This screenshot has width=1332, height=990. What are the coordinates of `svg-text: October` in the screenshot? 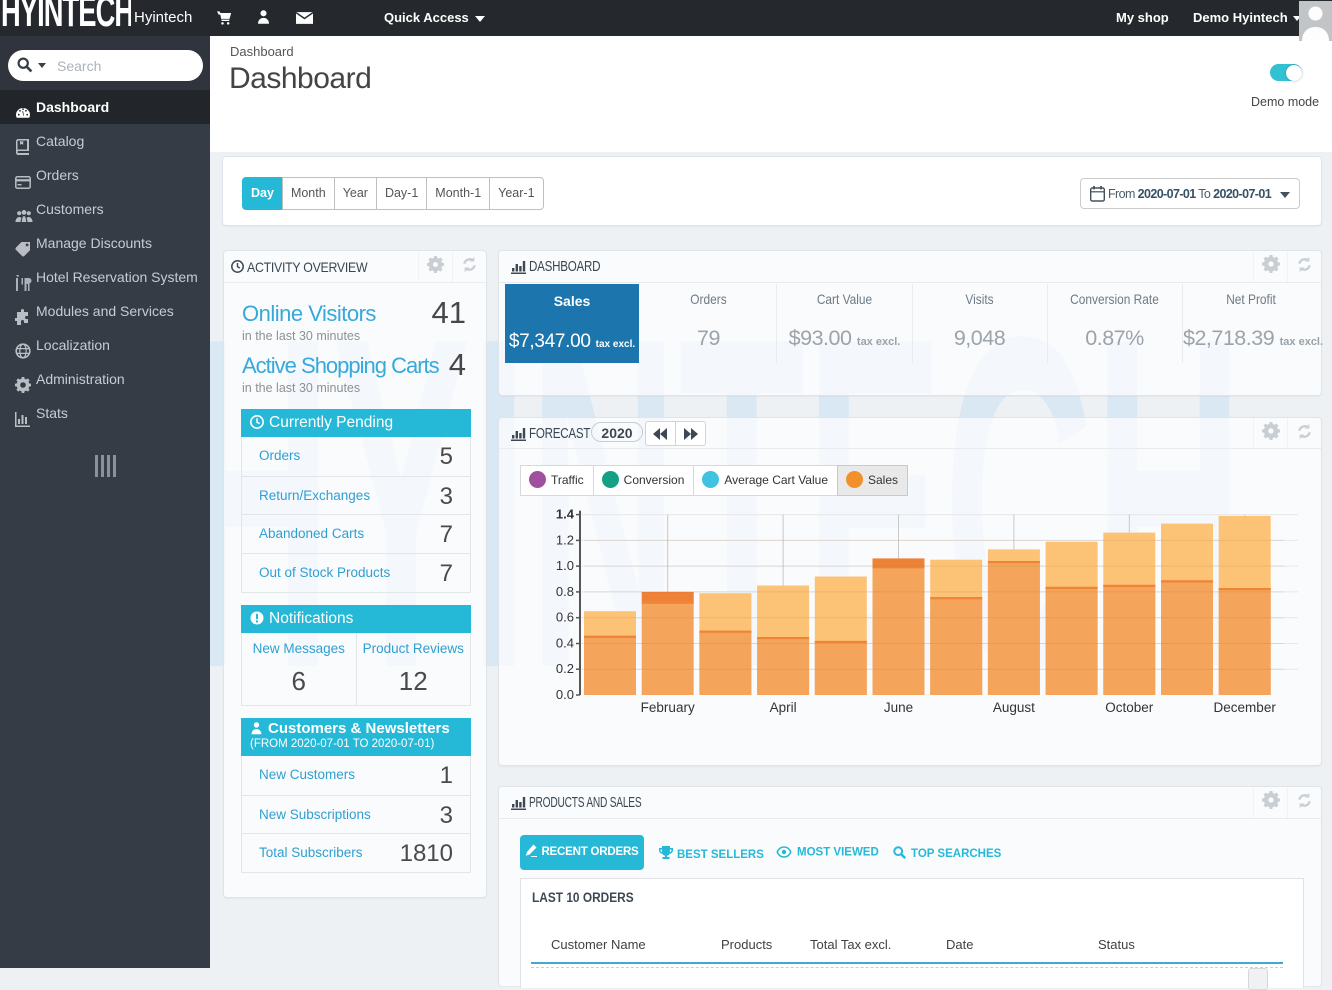 It's located at (1129, 707).